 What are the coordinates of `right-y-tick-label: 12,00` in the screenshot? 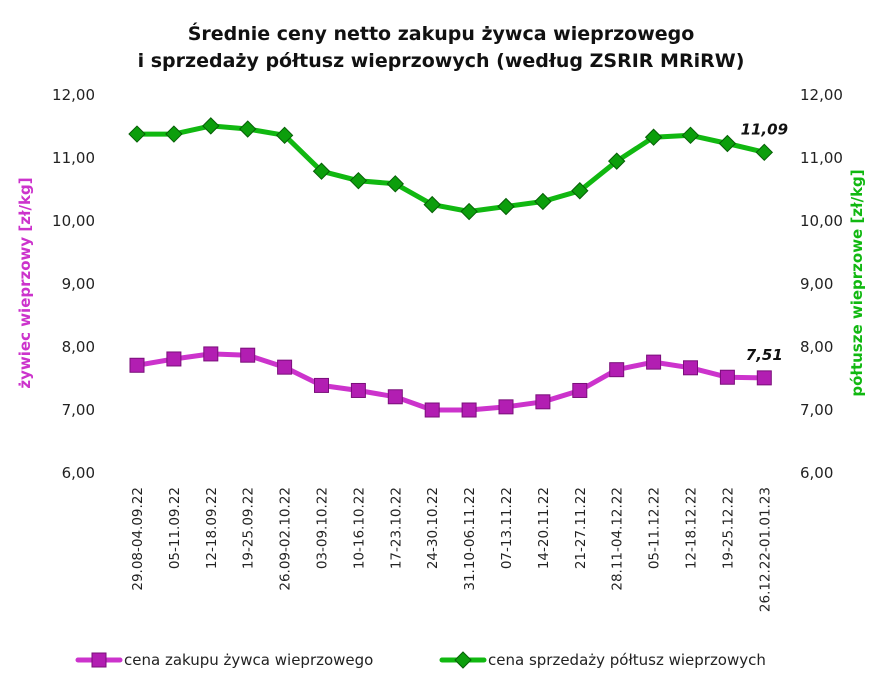 It's located at (821, 95).